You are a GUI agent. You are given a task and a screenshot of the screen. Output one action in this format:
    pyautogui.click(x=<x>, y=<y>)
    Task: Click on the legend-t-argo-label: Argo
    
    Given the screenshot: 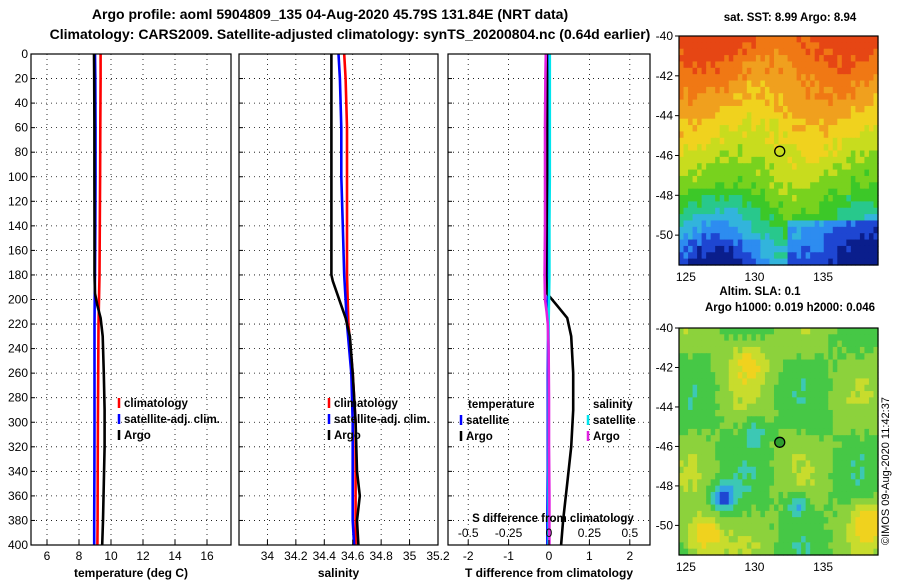 What is the action you would take?
    pyautogui.click(x=479, y=437)
    